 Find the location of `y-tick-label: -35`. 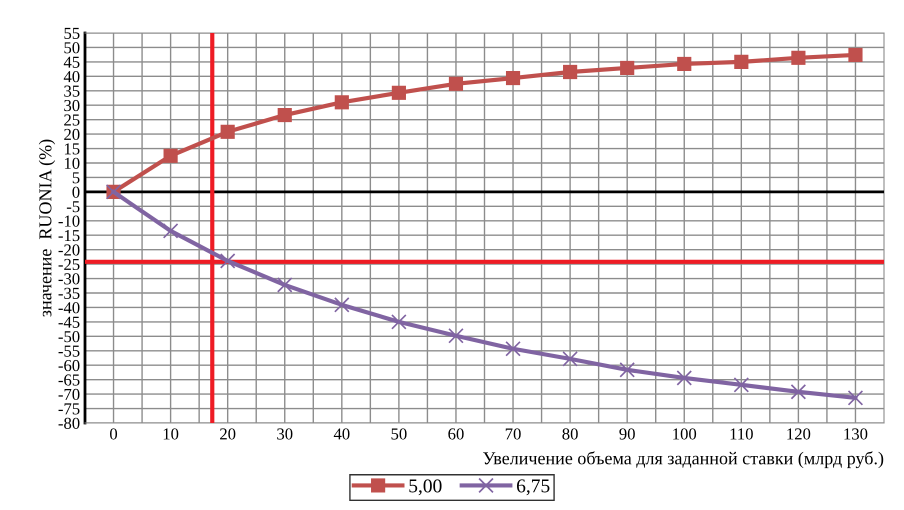

y-tick-label: -35 is located at coordinates (69, 293).